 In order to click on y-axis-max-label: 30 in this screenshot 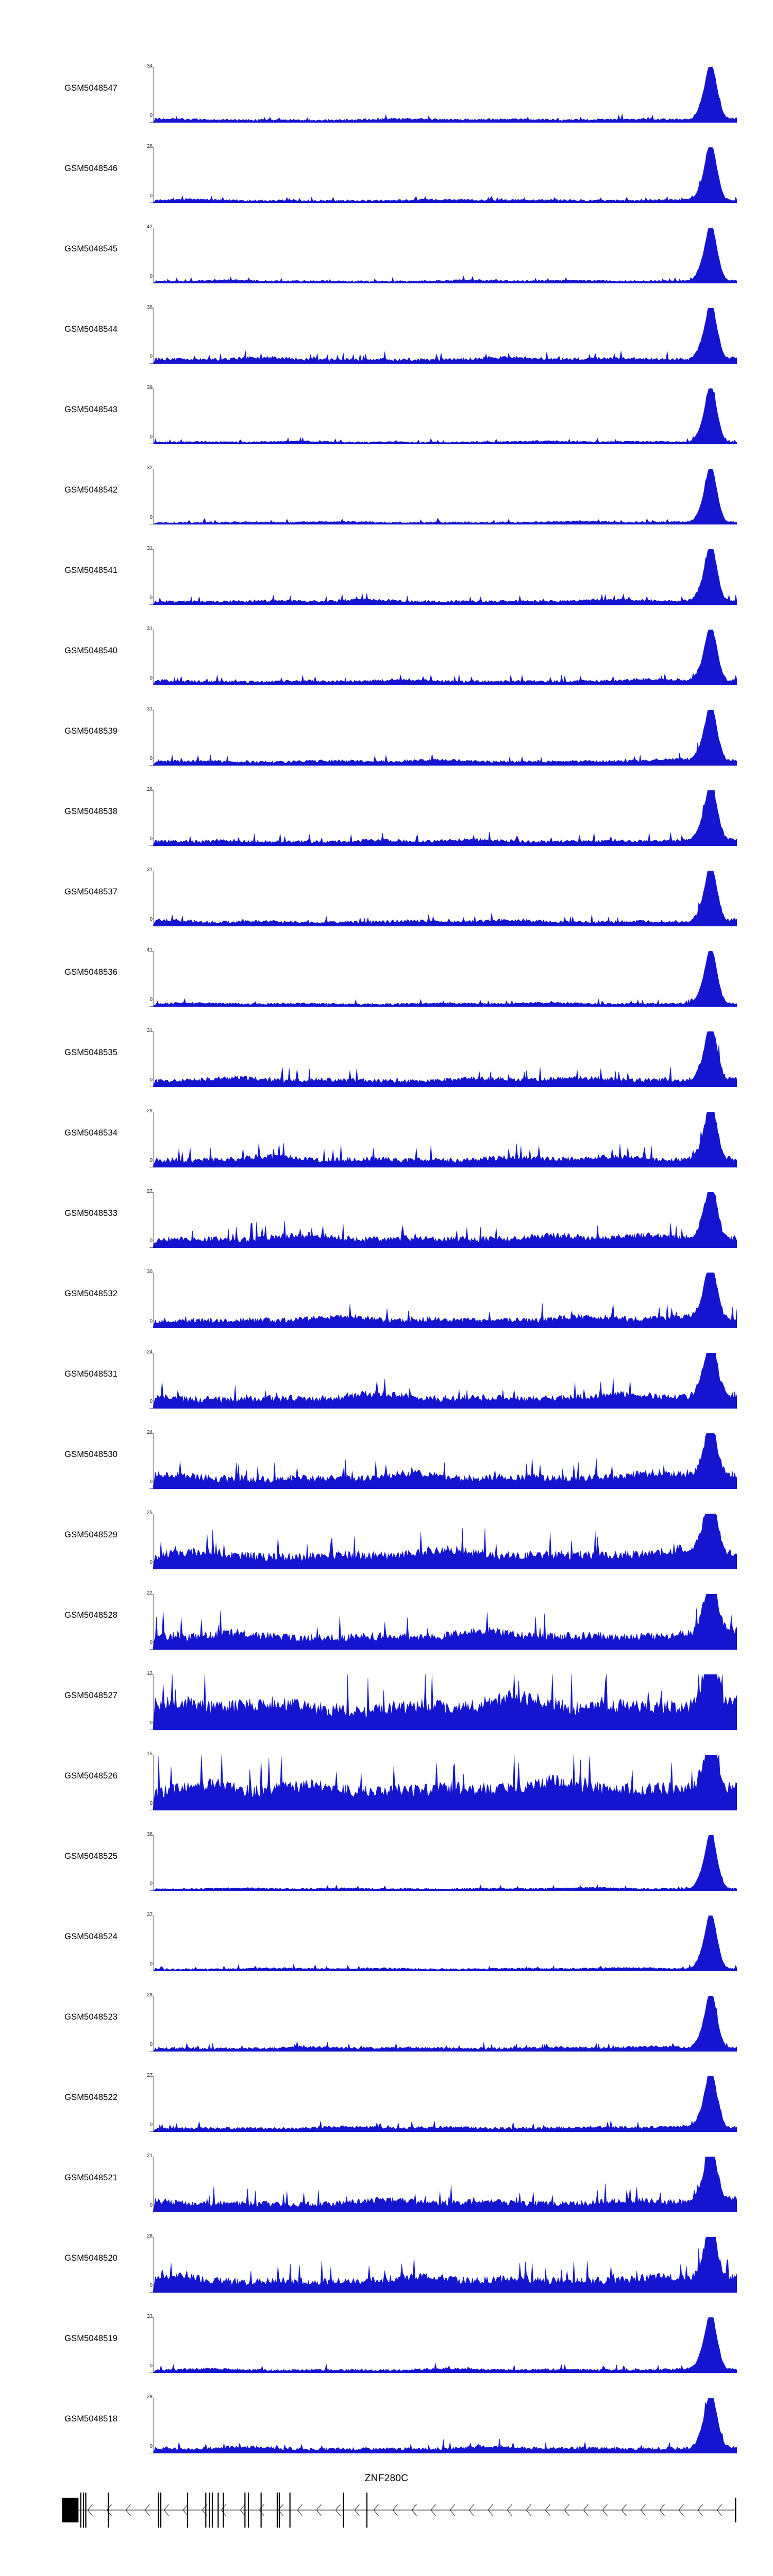, I will do `click(149, 1272)`.